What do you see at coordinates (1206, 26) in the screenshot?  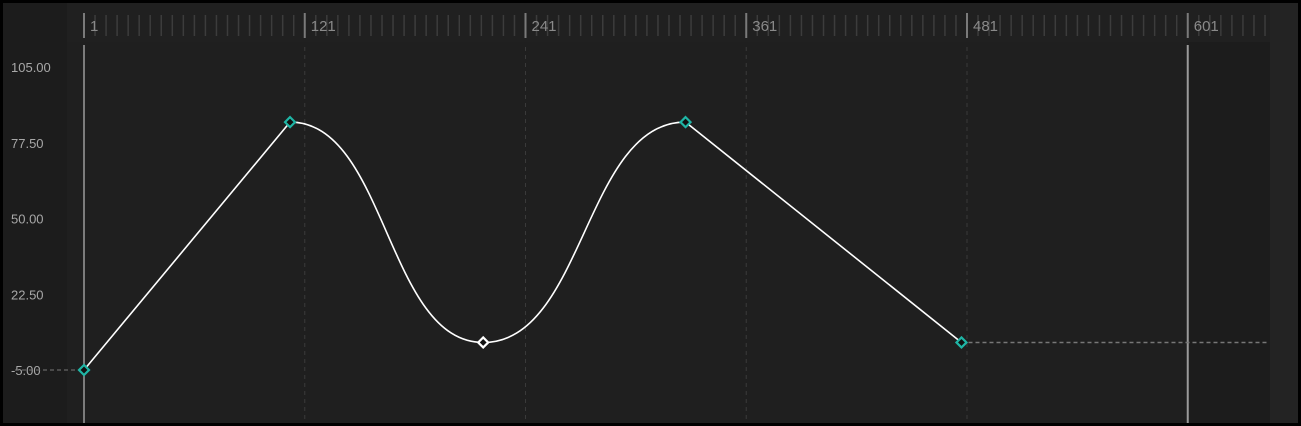 I see `ruler-label: 601` at bounding box center [1206, 26].